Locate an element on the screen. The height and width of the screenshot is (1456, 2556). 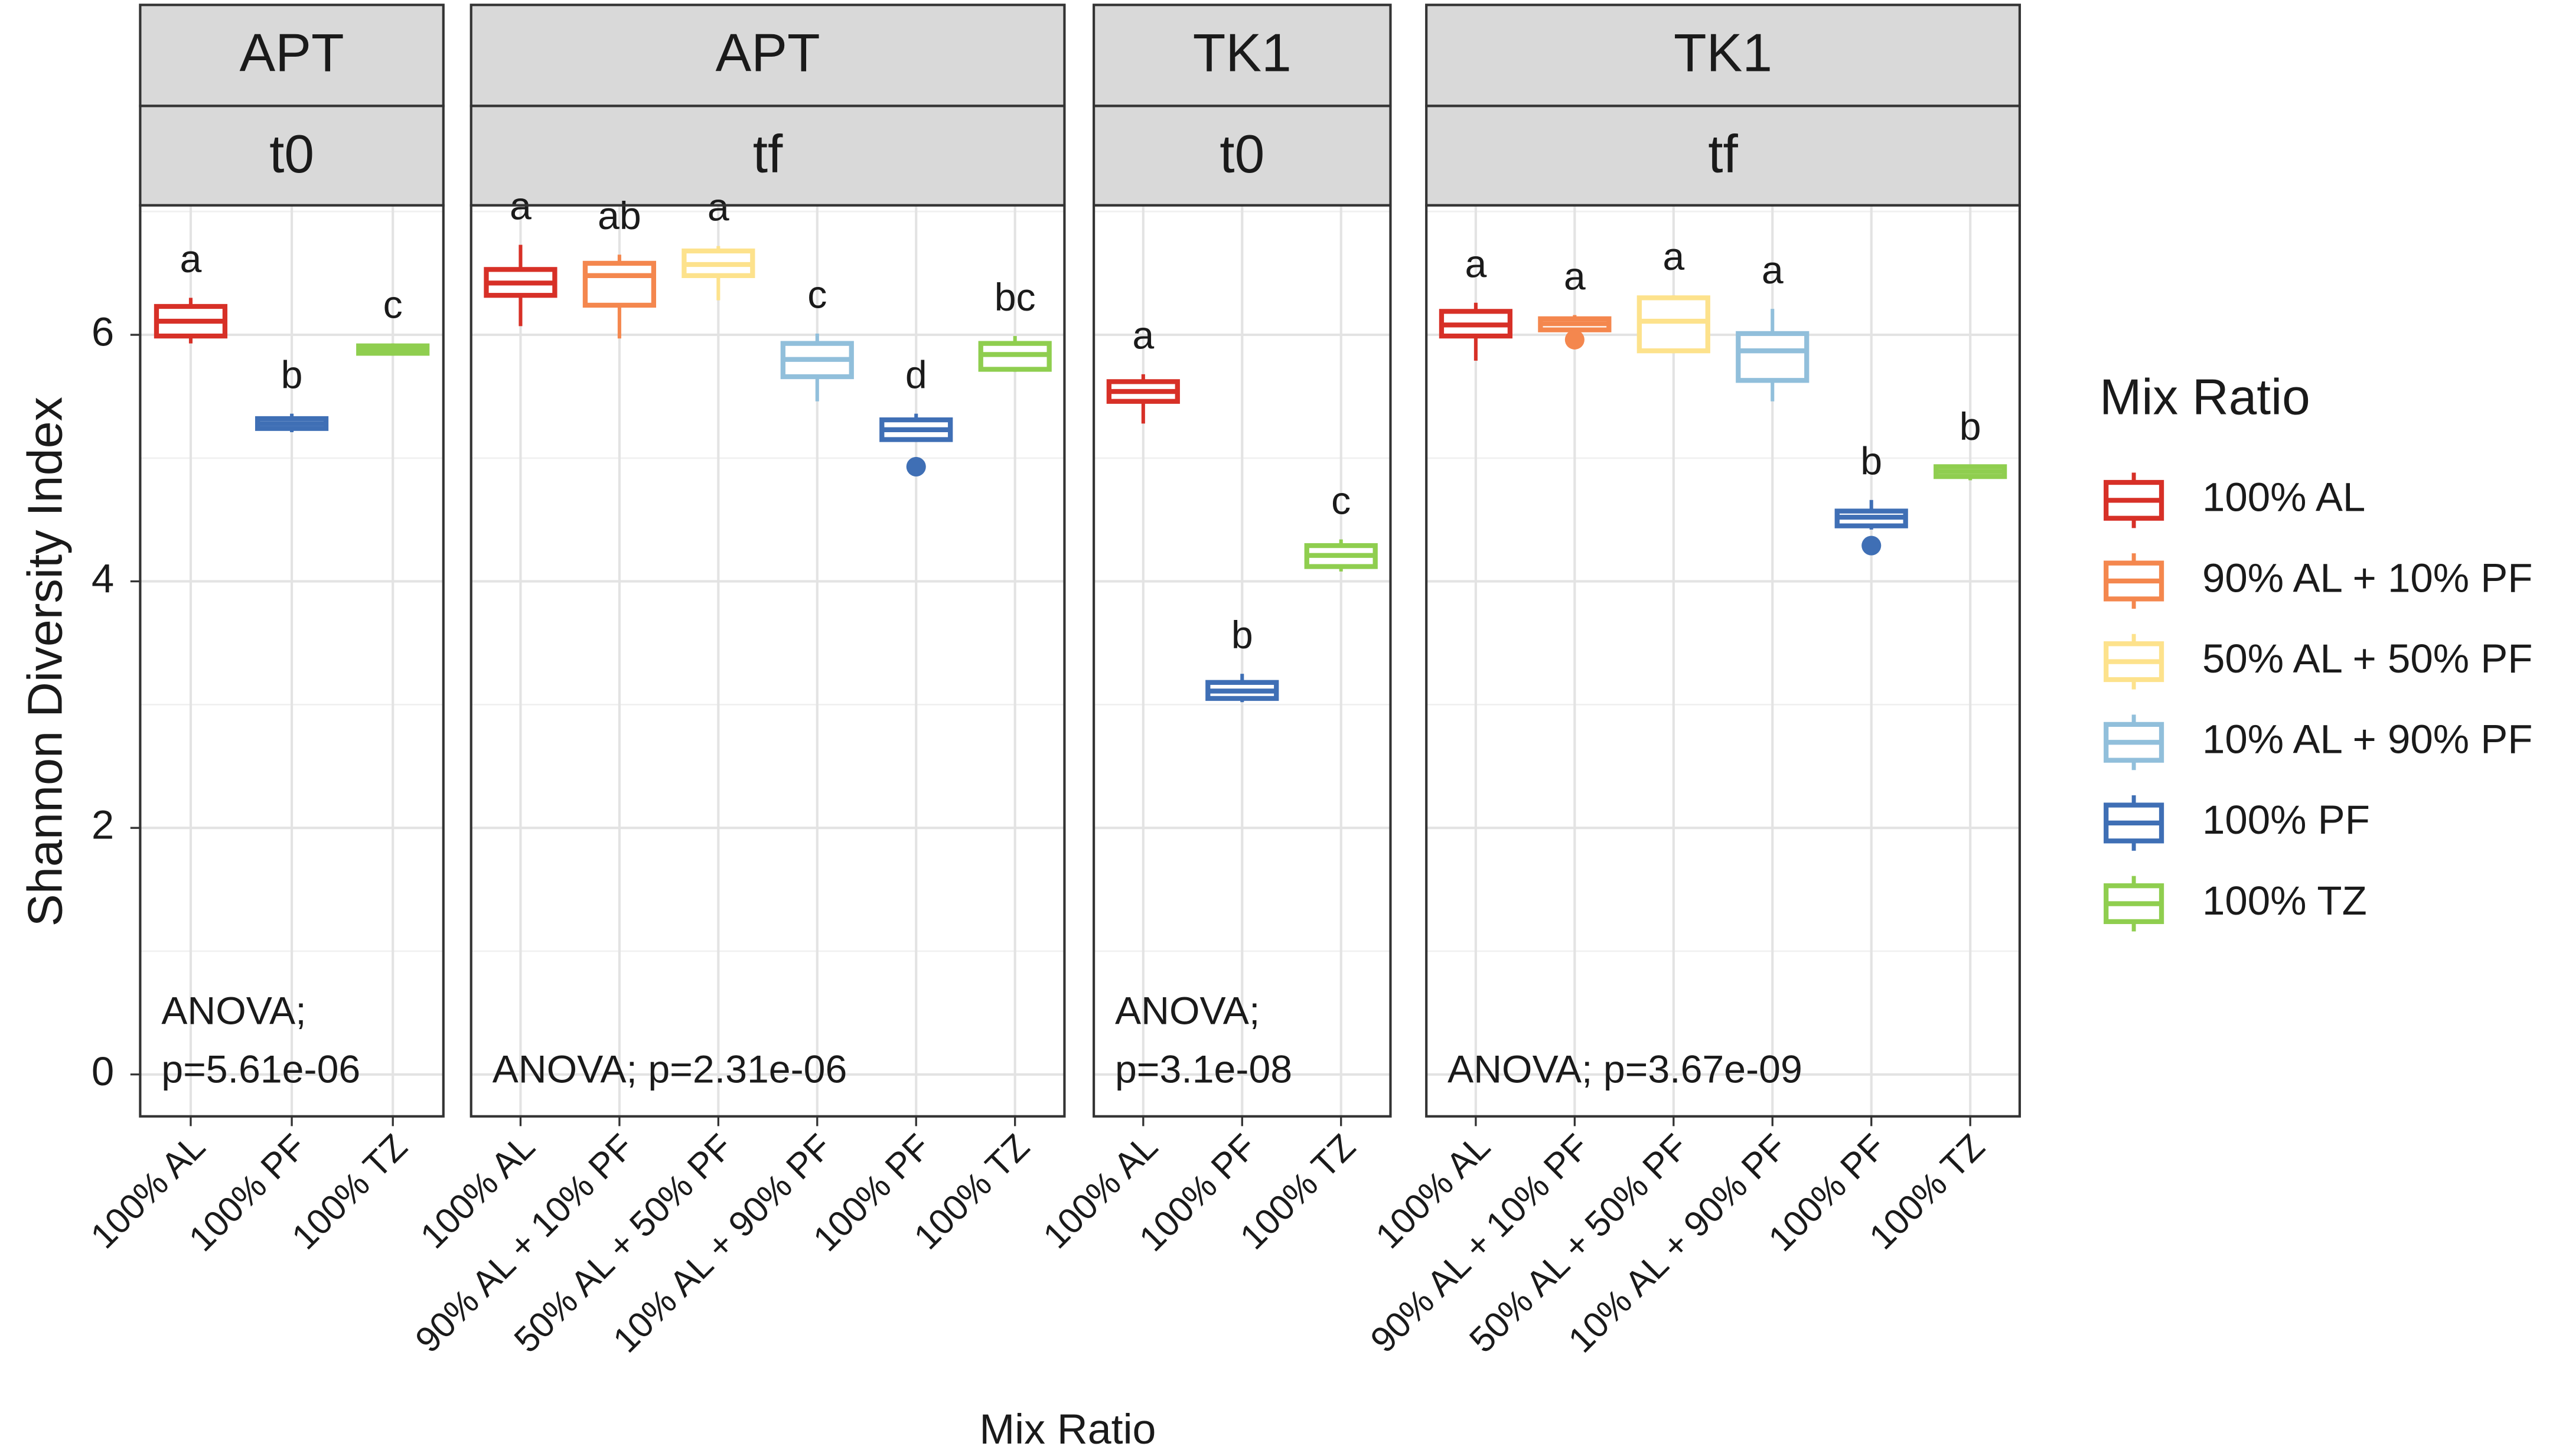
y-tick-label: 6 is located at coordinates (103, 331).